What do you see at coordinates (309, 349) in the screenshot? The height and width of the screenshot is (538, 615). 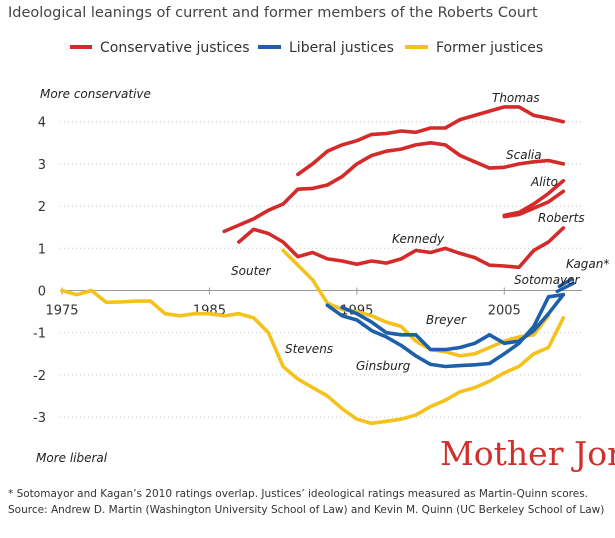 I see `series-label-stevens: Stevens` at bounding box center [309, 349].